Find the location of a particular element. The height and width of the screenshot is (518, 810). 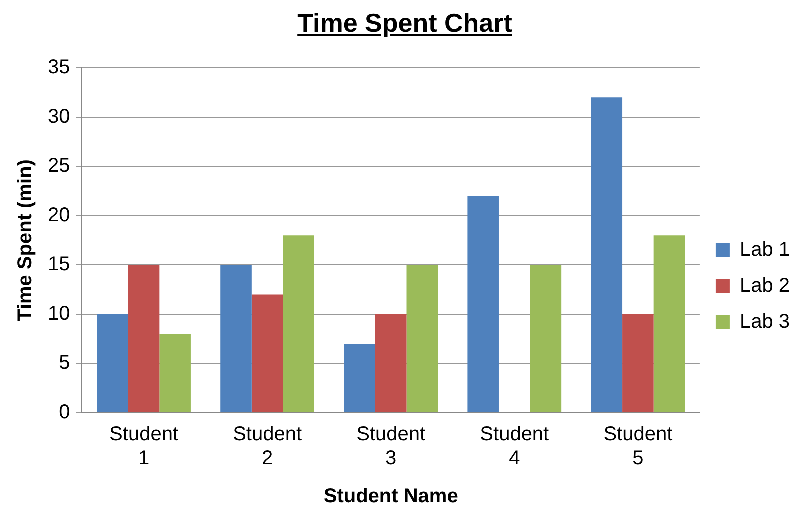

x-tick-label: Student 1 is located at coordinates (144, 447).